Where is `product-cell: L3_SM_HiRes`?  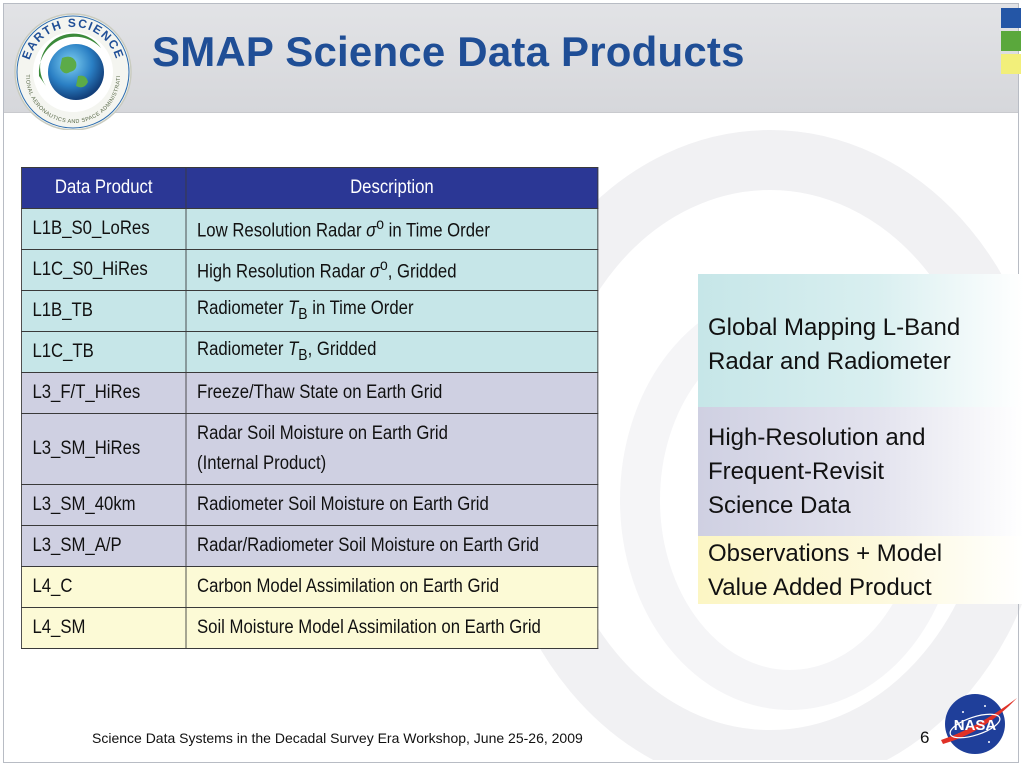 product-cell: L3_SM_HiRes is located at coordinates (104, 449).